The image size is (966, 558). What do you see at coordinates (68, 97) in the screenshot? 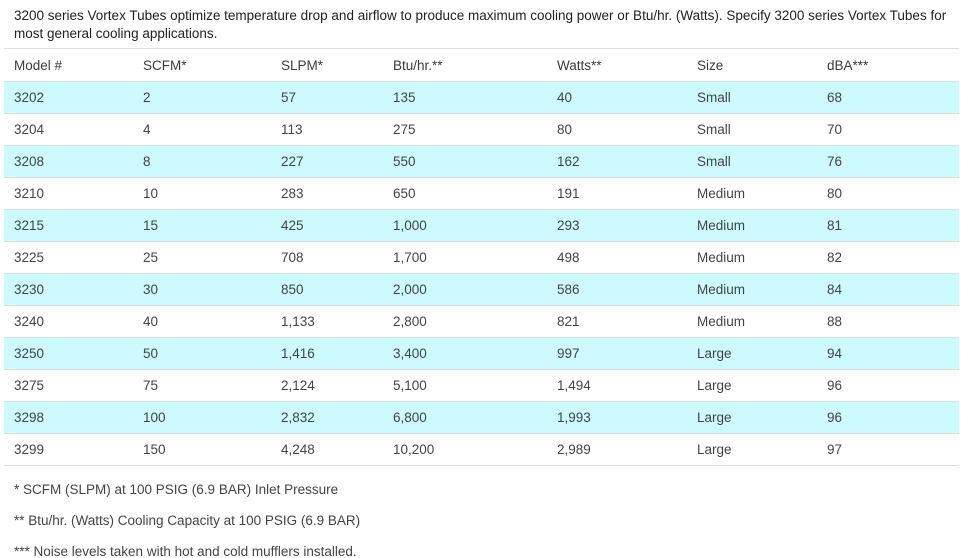
I see `table-cell: 3202` at bounding box center [68, 97].